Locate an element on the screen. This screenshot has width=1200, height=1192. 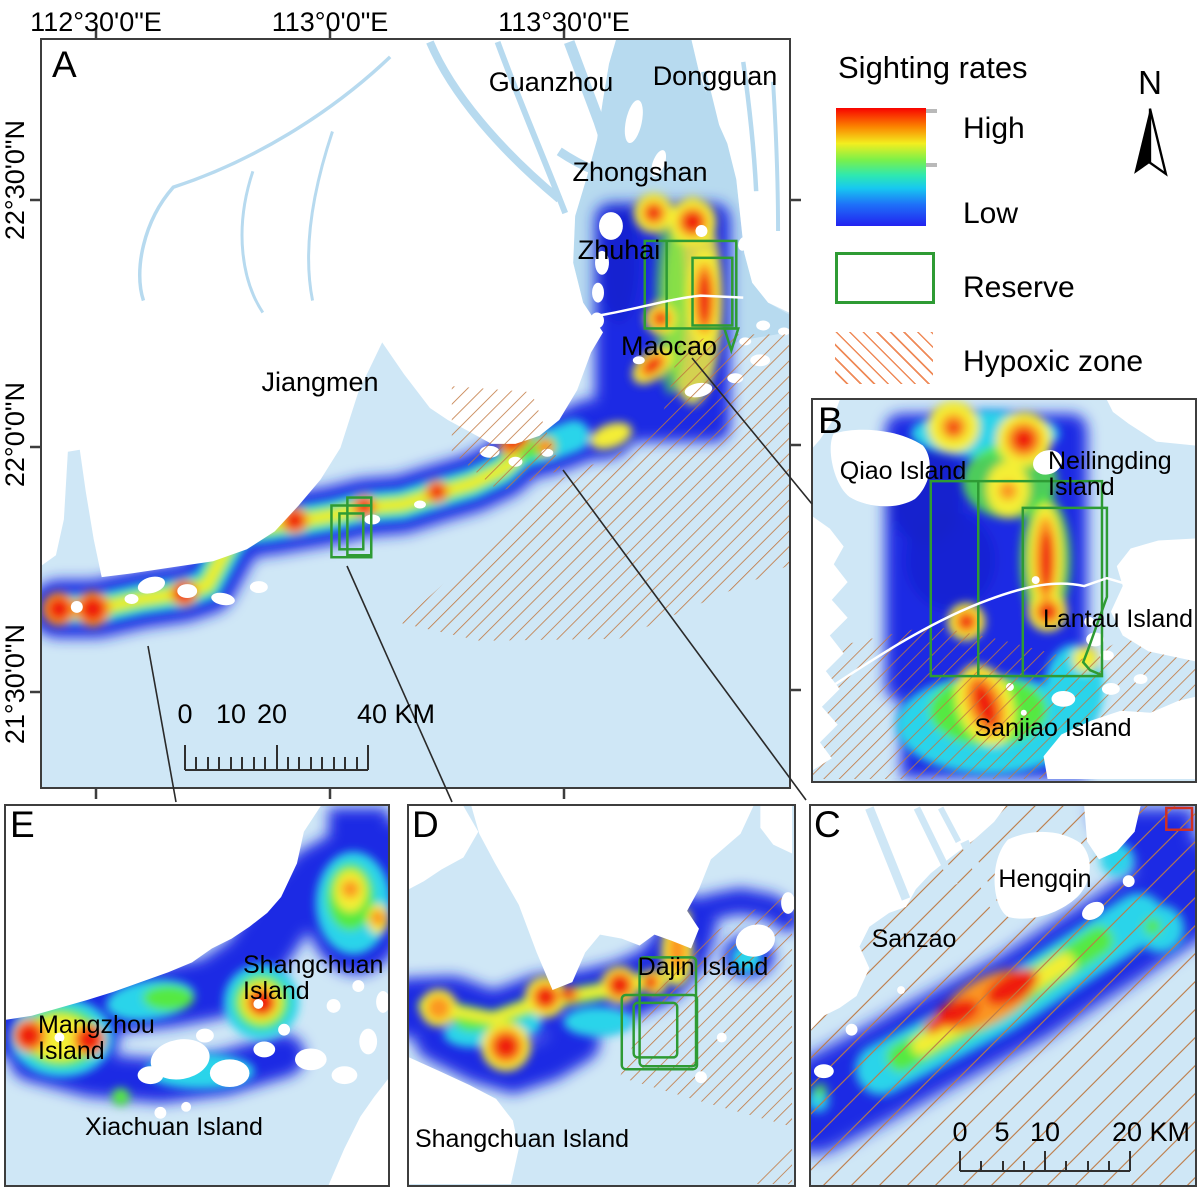
colorbar-tick-high is located at coordinates (931, 111).